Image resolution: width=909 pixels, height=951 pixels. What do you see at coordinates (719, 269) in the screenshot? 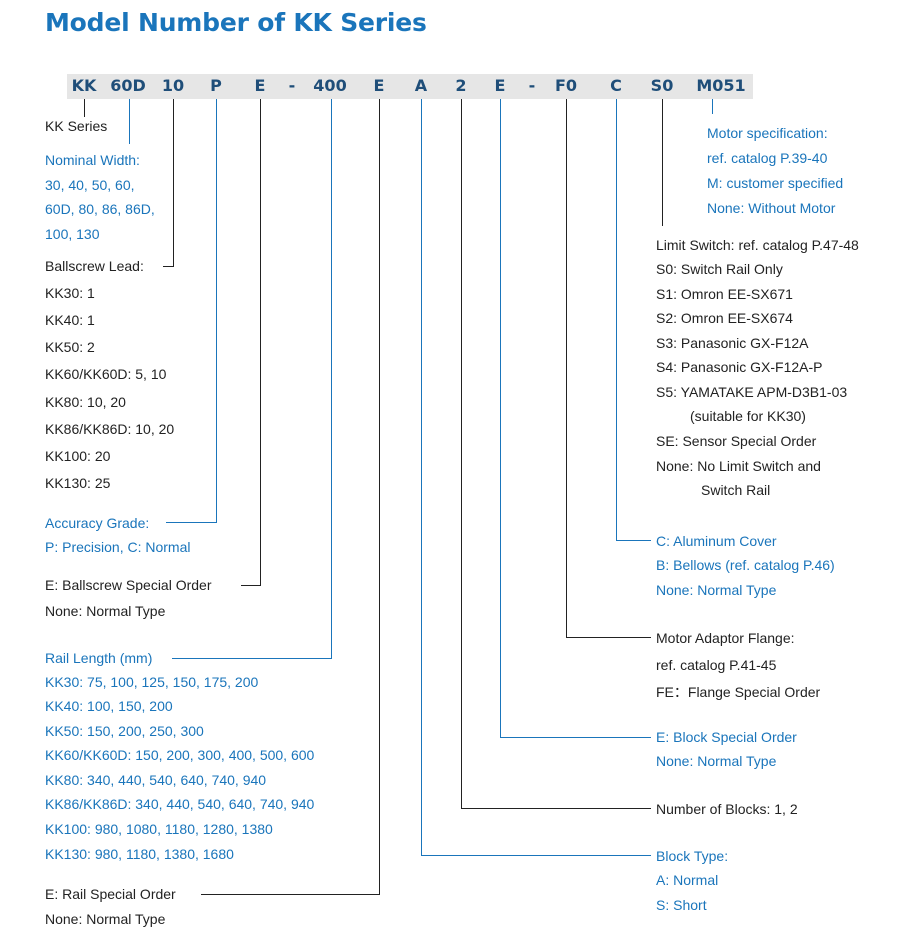
I see `limit-switch-option: S0: Switch Rail Only` at bounding box center [719, 269].